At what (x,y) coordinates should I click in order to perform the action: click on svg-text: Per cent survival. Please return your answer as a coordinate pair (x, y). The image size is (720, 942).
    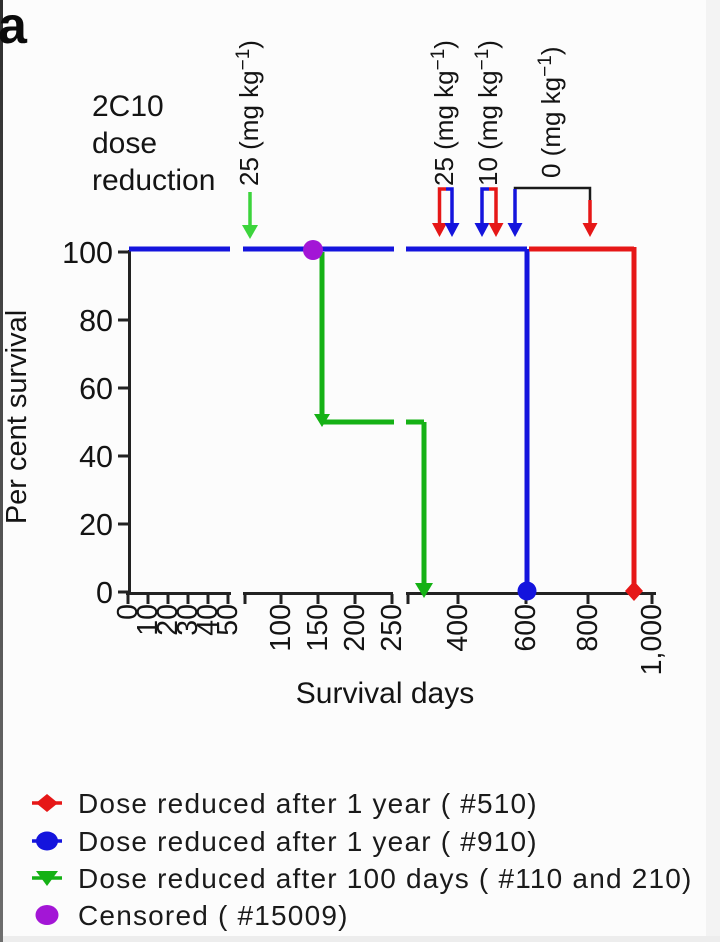
    Looking at the image, I should click on (17, 417).